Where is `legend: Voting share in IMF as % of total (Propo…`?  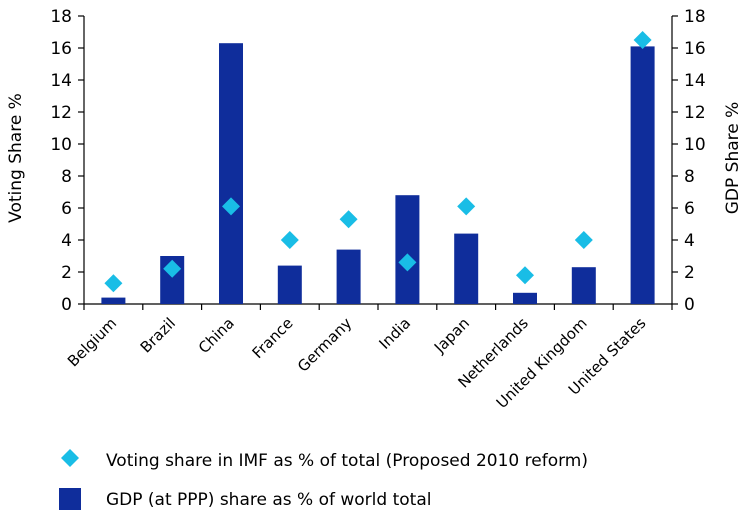
legend: Voting share in IMF as % of total (Propo… is located at coordinates (323, 479).